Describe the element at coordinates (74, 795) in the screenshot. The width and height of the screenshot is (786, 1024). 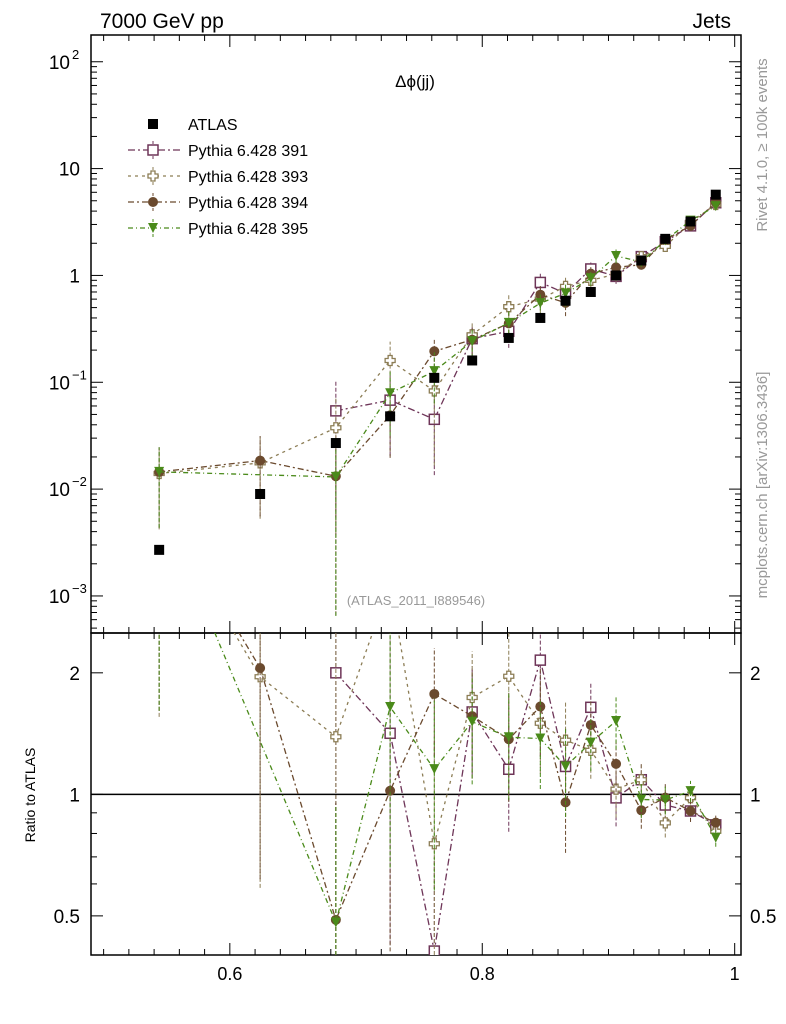
I see `ratio-y-tick-label: 1` at that location.